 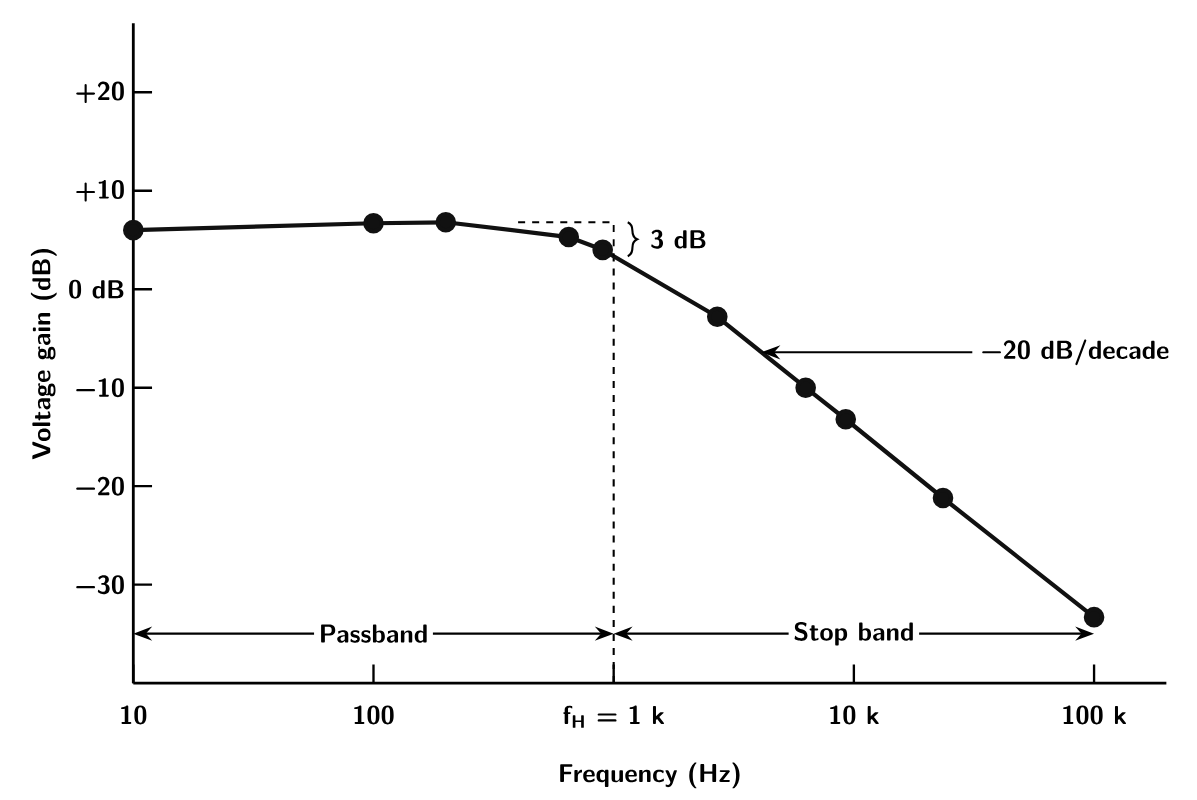 I want to click on x-tick-label: 10, so click(x=134, y=715).